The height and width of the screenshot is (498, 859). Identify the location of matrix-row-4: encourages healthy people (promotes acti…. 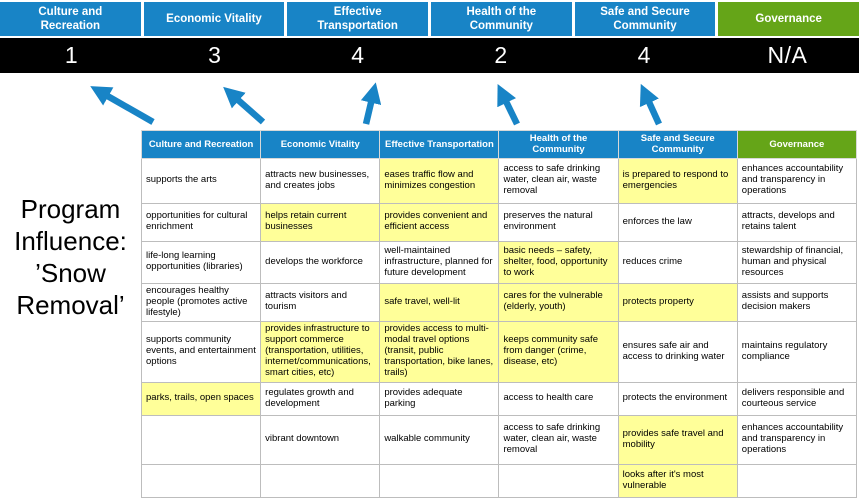
(499, 302).